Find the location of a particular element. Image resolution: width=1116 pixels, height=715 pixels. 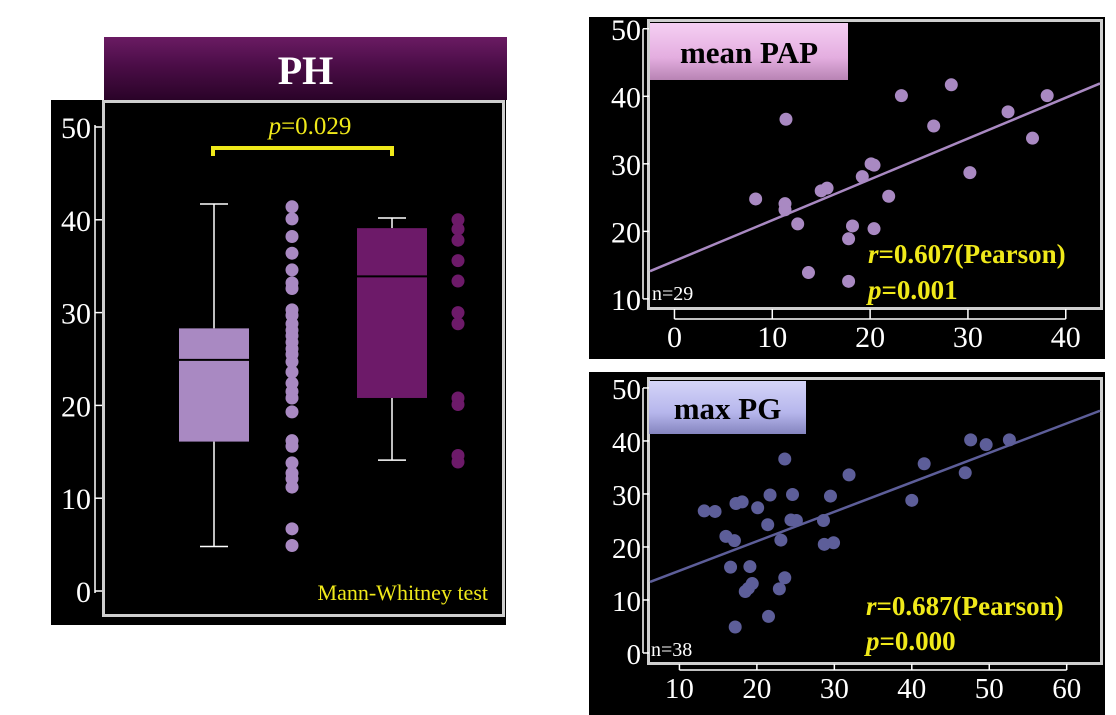

ph-pvalue-annotation: p=0.029 is located at coordinates (309, 126).